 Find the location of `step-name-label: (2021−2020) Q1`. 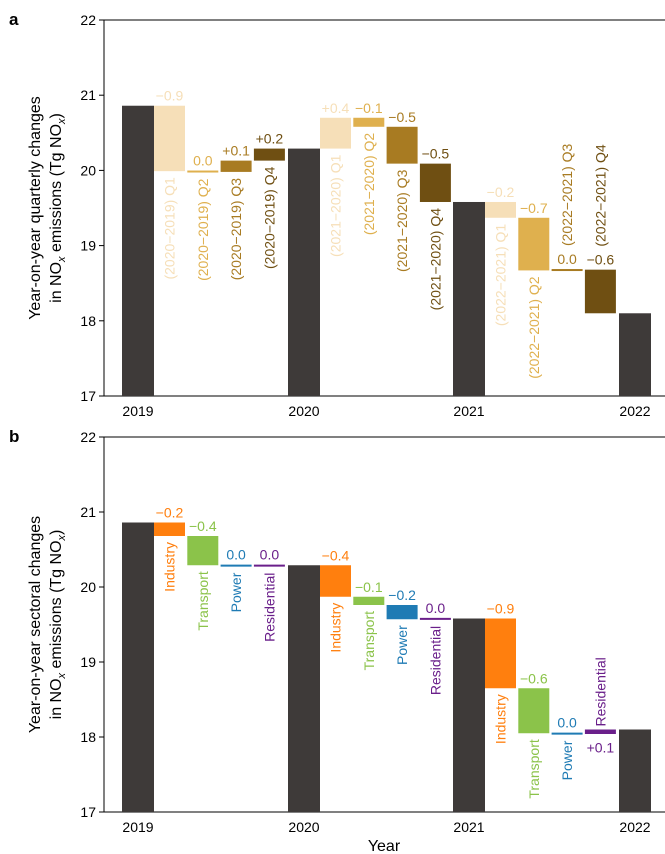

step-name-label: (2021−2020) Q1 is located at coordinates (336, 205).